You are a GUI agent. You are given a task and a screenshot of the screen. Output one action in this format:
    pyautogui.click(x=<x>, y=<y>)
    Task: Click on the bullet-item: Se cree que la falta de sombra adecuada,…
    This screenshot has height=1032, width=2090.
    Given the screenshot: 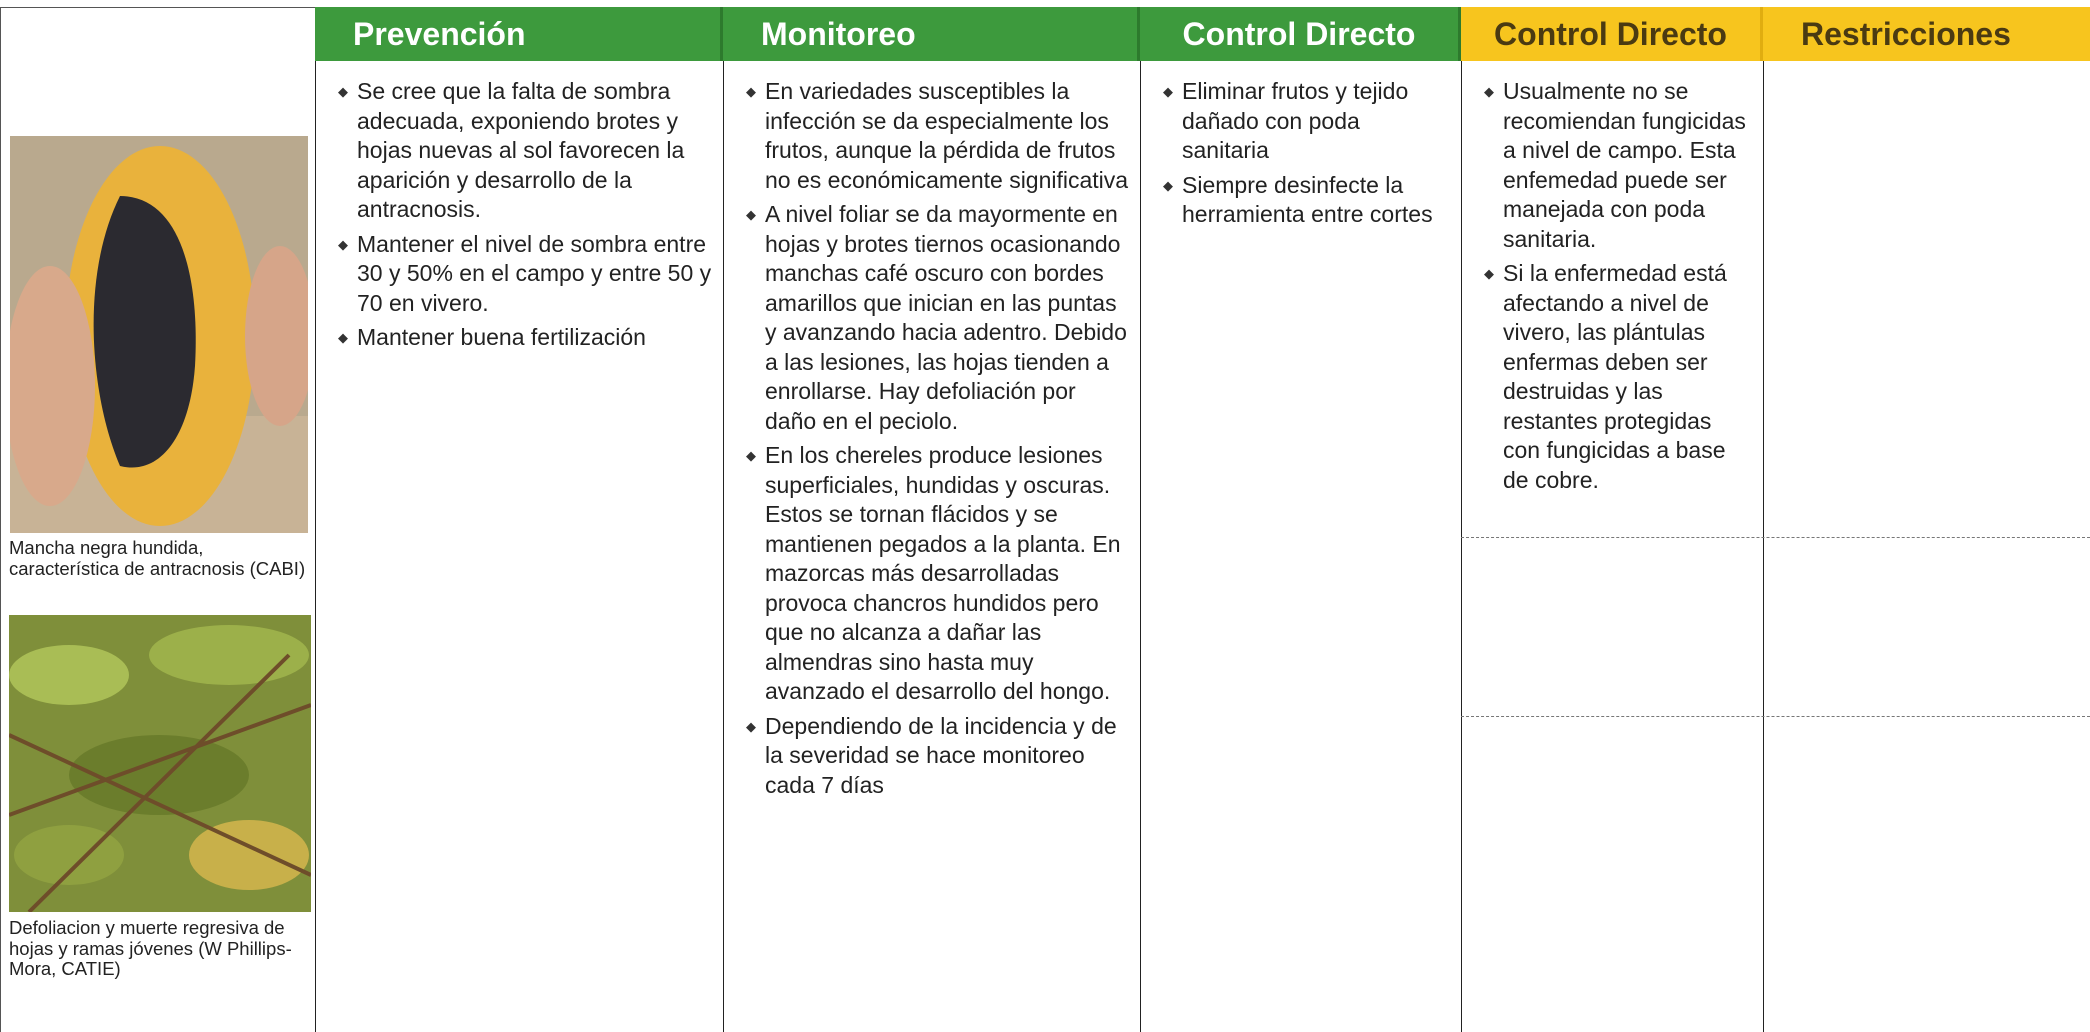 What is the action you would take?
    pyautogui.click(x=525, y=151)
    